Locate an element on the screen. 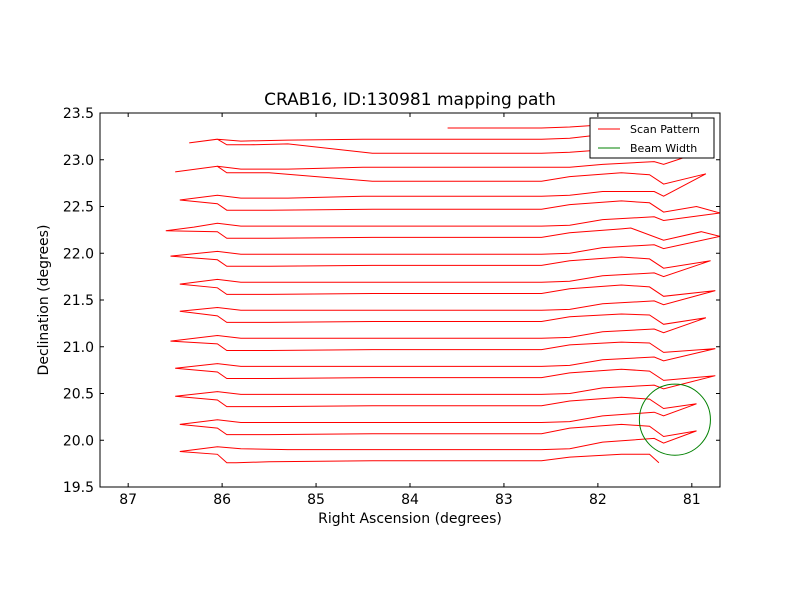 Image resolution: width=800 pixels, height=604 pixels. y-tick-label: 23.5 is located at coordinates (78, 114).